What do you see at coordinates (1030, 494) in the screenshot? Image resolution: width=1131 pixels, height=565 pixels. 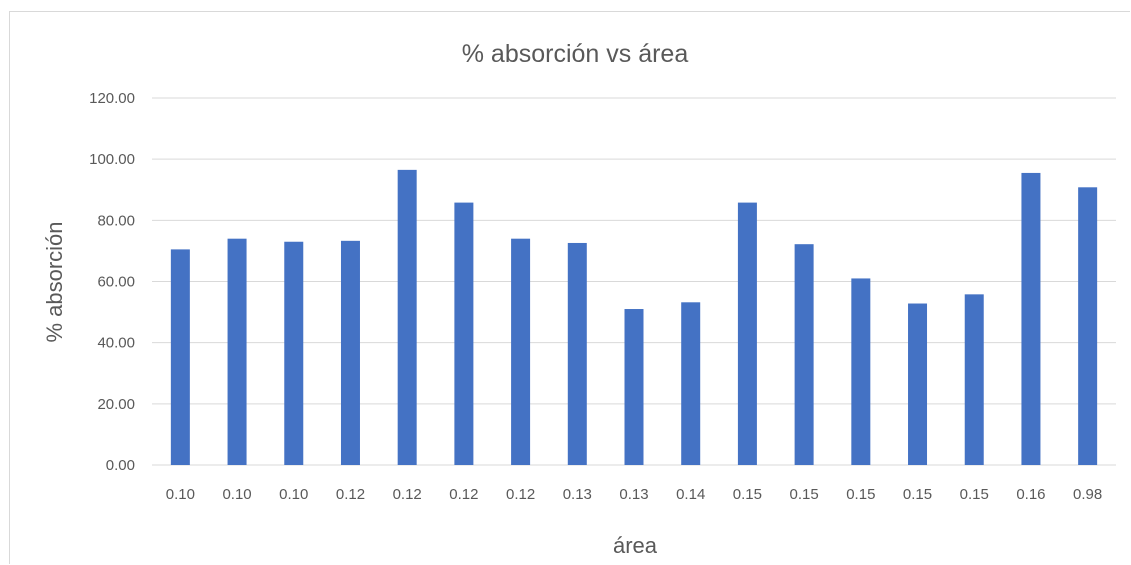 I see `x-tick-label: 0.16` at bounding box center [1030, 494].